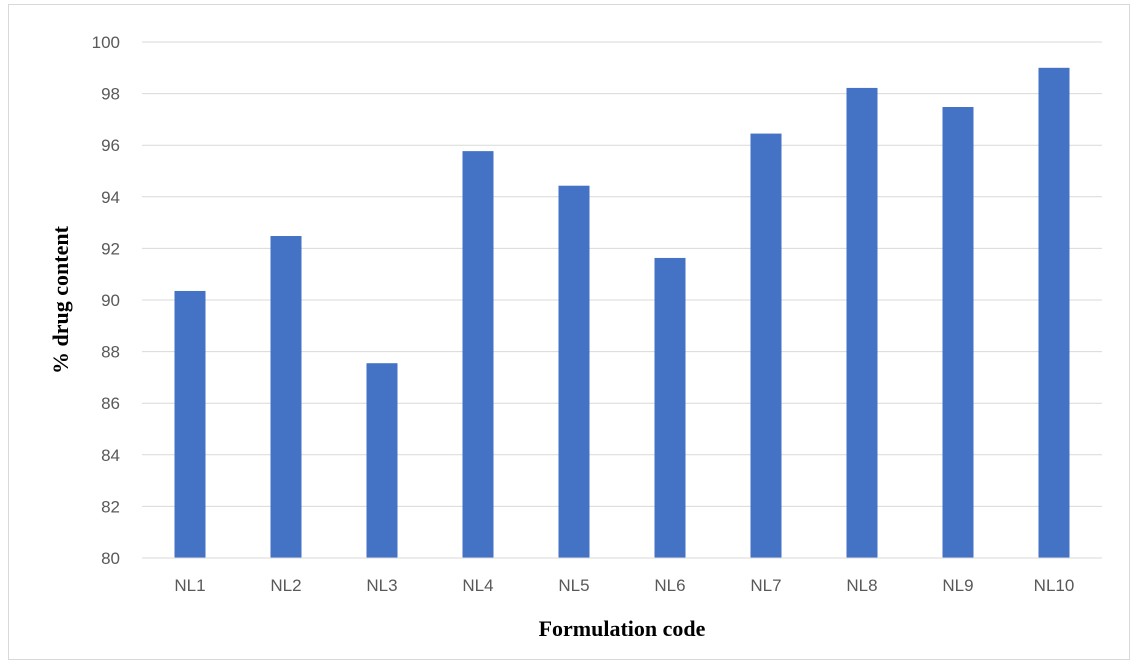 This screenshot has width=1140, height=670. Describe the element at coordinates (110, 197) in the screenshot. I see `y-tick-label: 94` at that location.